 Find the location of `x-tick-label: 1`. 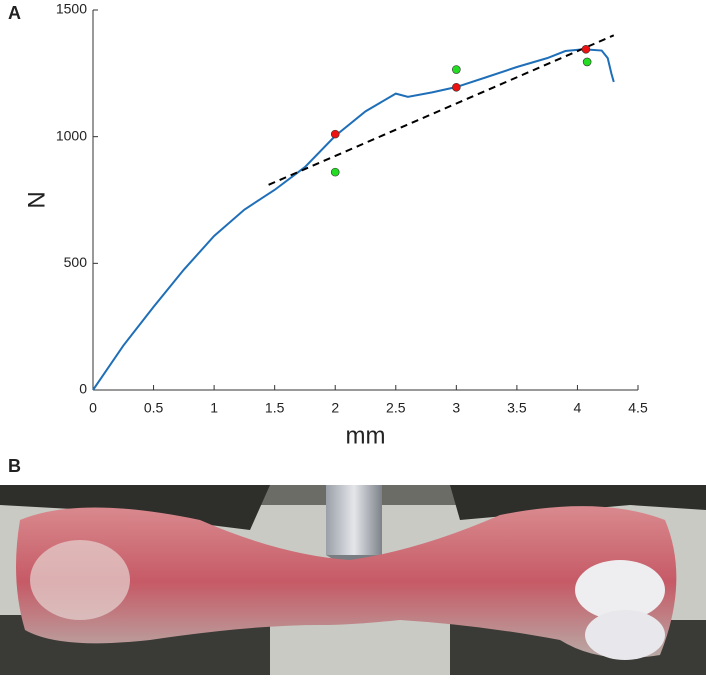

x-tick-label: 1 is located at coordinates (214, 408).